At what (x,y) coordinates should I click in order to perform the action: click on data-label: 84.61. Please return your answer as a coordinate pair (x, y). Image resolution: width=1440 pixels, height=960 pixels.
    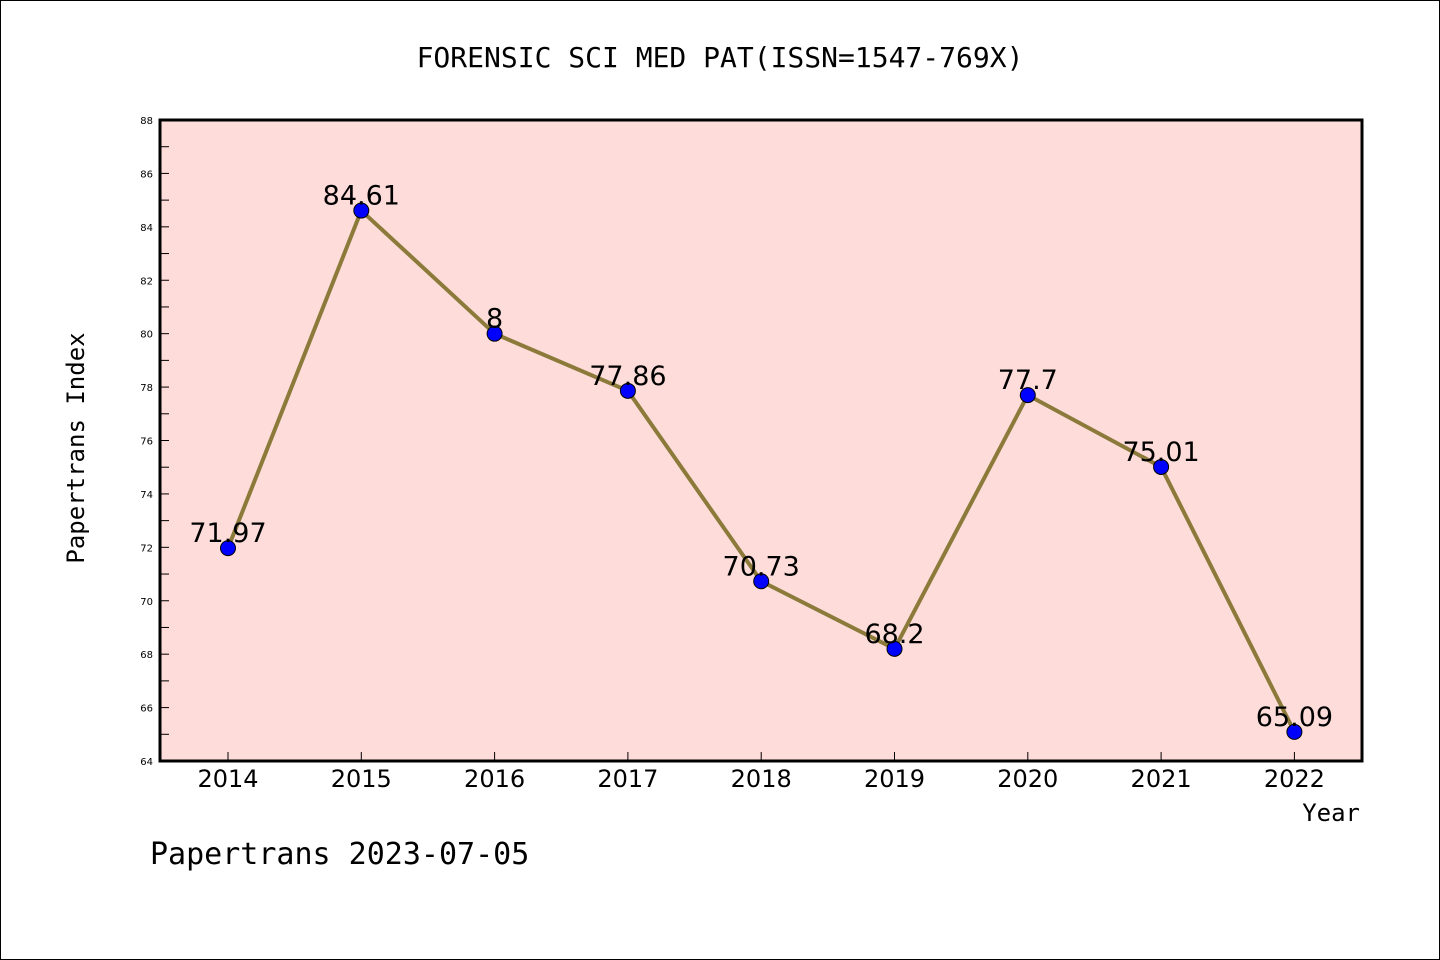
    Looking at the image, I should click on (361, 196).